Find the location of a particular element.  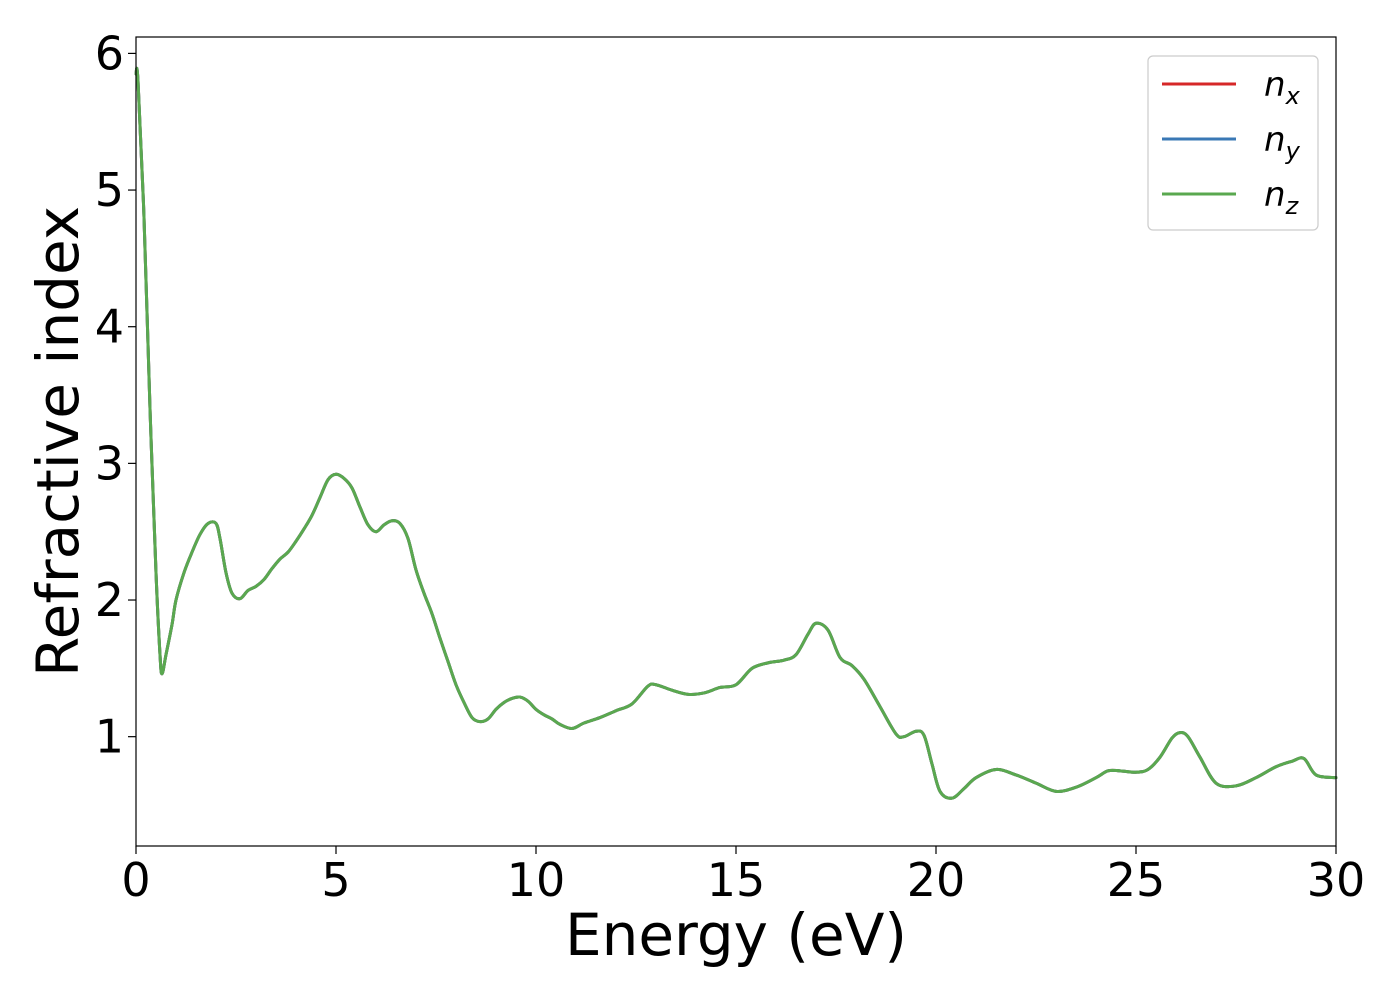

y-tick-label: 2 is located at coordinates (109, 600).